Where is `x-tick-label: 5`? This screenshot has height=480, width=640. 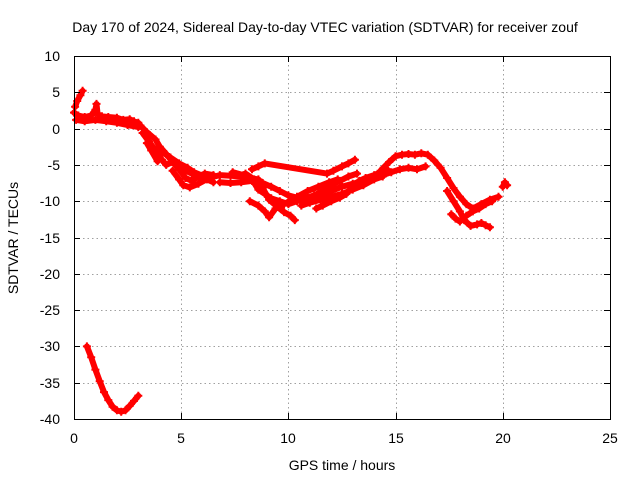
x-tick-label: 5 is located at coordinates (181, 438).